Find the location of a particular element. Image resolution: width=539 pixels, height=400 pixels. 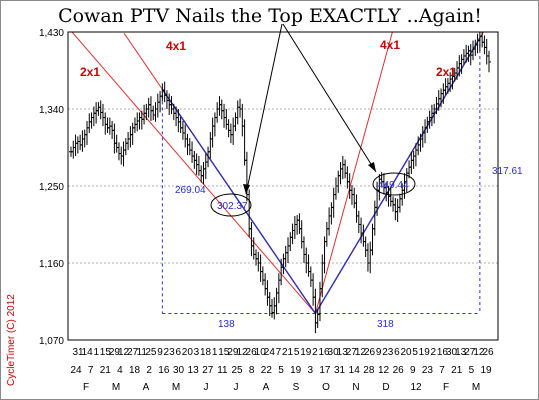

x-tick-label-row2: 17 is located at coordinates (325, 370).